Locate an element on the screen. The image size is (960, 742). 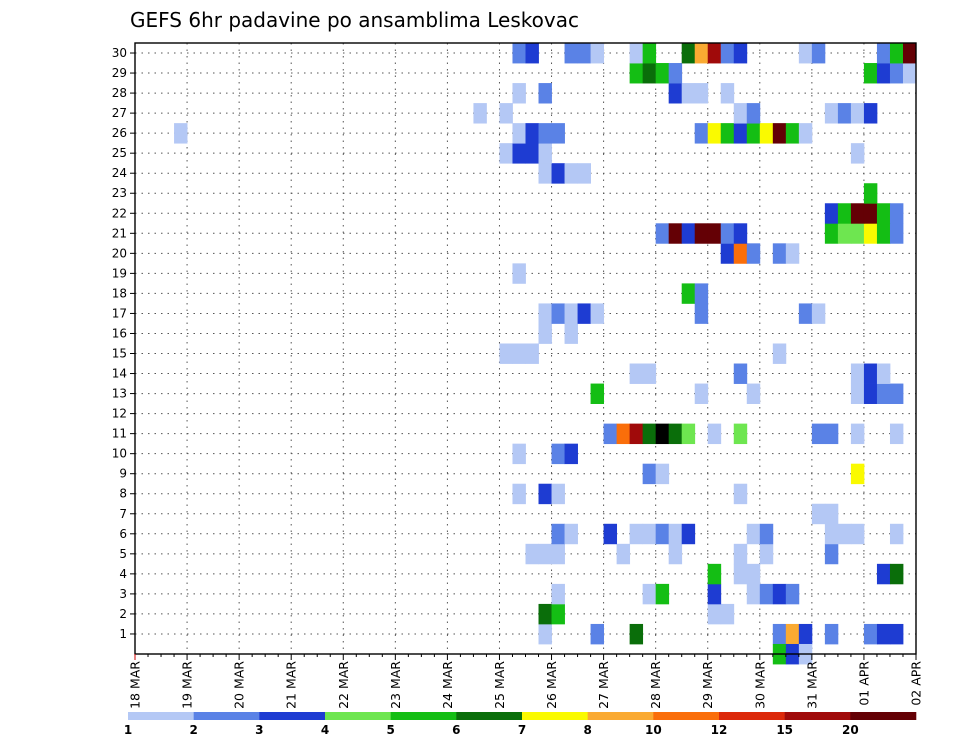
color-legend: 1 2 3 4 5 6 7 8 10 12 15 20 is located at coordinates (520, 724).